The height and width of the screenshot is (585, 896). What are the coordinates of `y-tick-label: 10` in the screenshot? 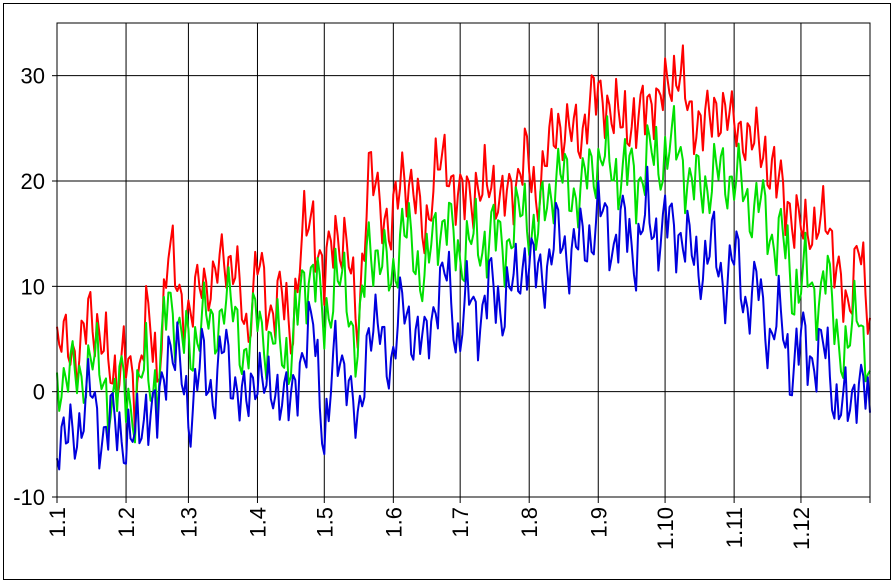 It's located at (33, 286).